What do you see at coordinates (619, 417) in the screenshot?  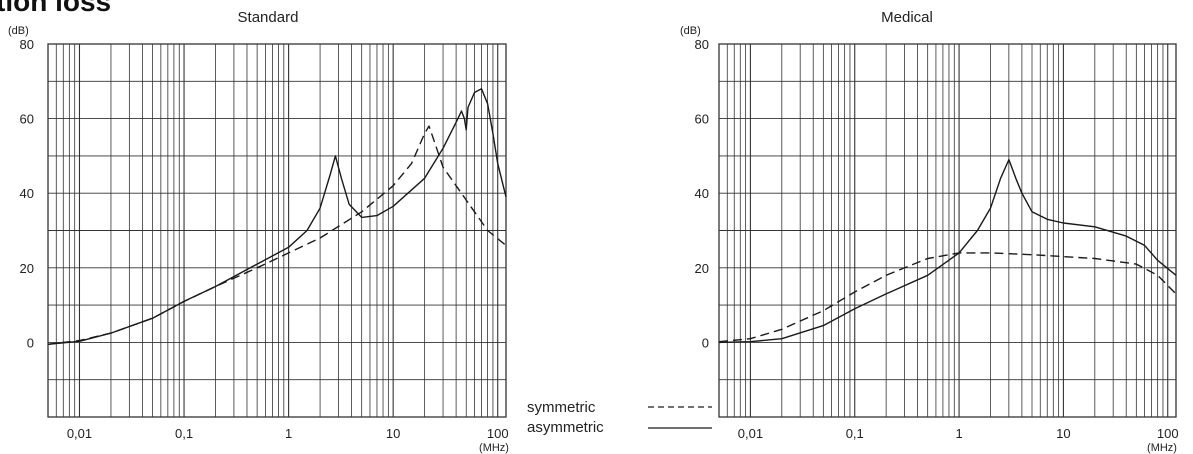 I see `legend: symmetric asymmetric` at bounding box center [619, 417].